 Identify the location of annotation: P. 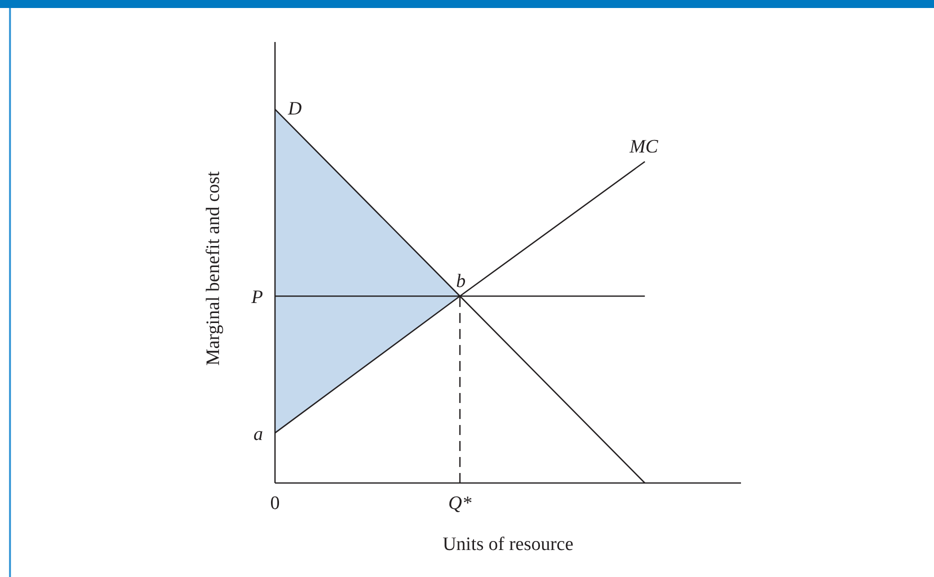
(257, 297).